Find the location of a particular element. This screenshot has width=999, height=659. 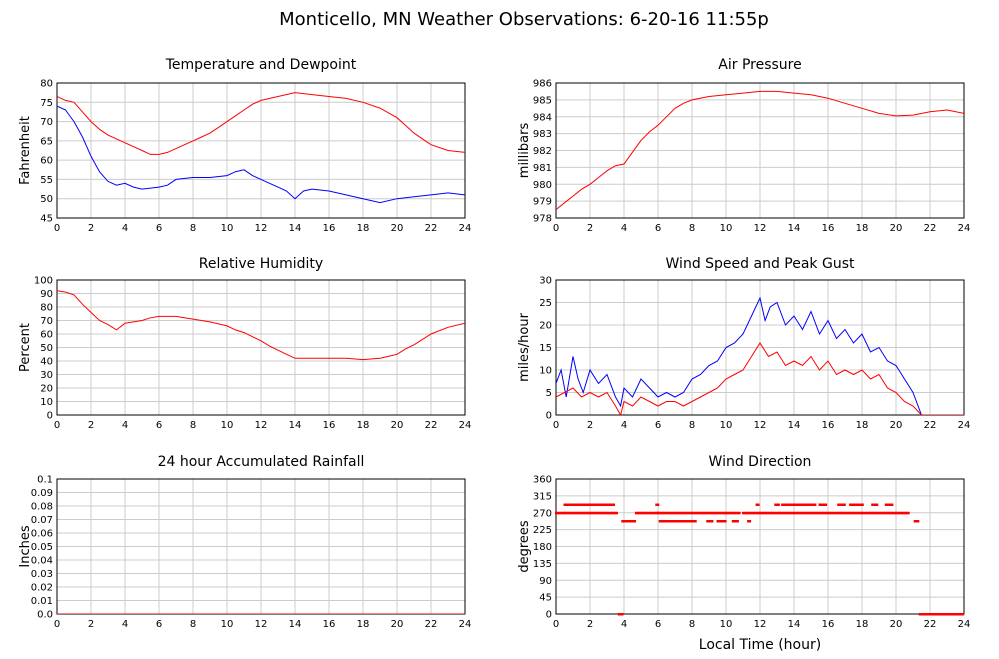

x-tick-label: 10 is located at coordinates (227, 425).